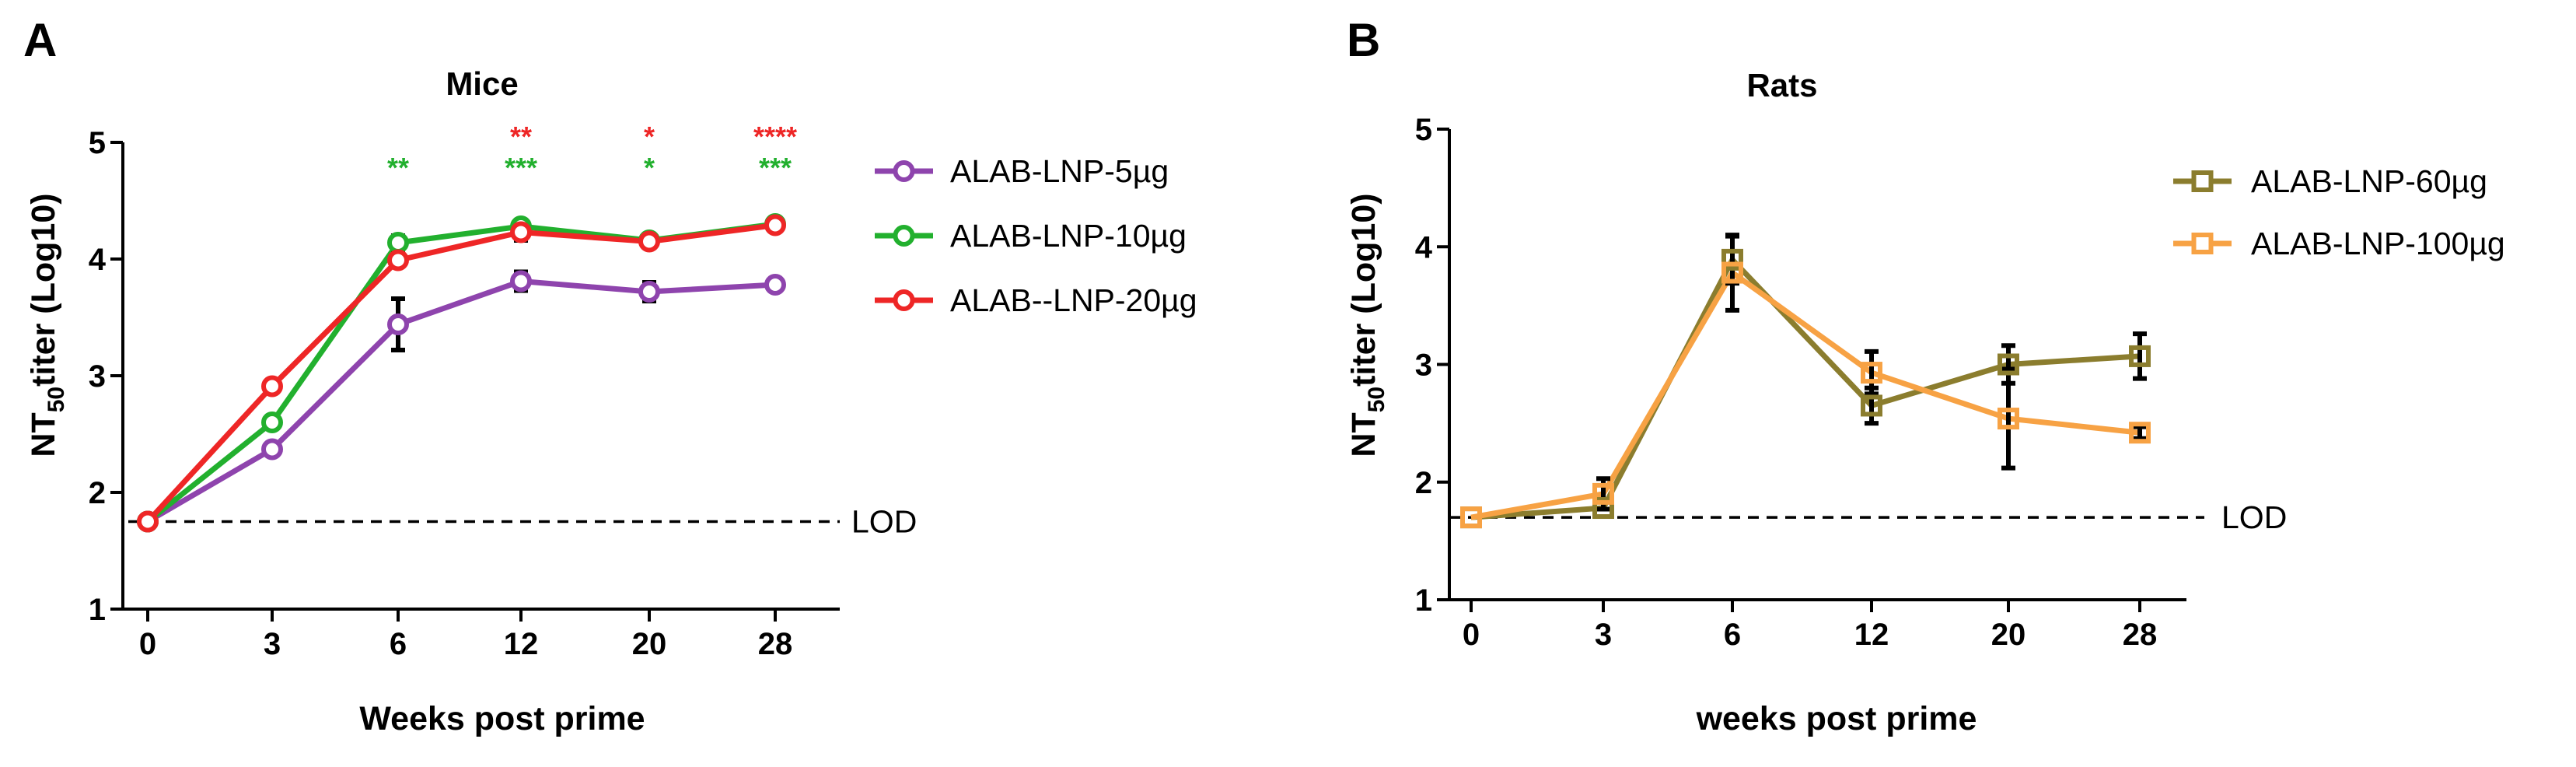  Describe the element at coordinates (1836, 718) in the screenshot. I see `chart-b-x-axis-title: weeks post prime` at that location.